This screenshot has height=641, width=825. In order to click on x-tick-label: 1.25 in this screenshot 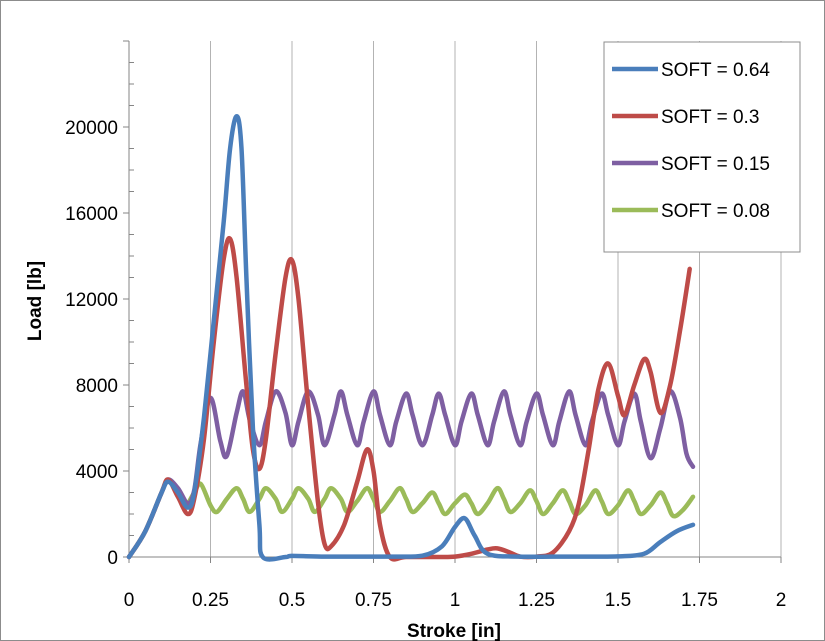, I will do `click(536, 600)`.